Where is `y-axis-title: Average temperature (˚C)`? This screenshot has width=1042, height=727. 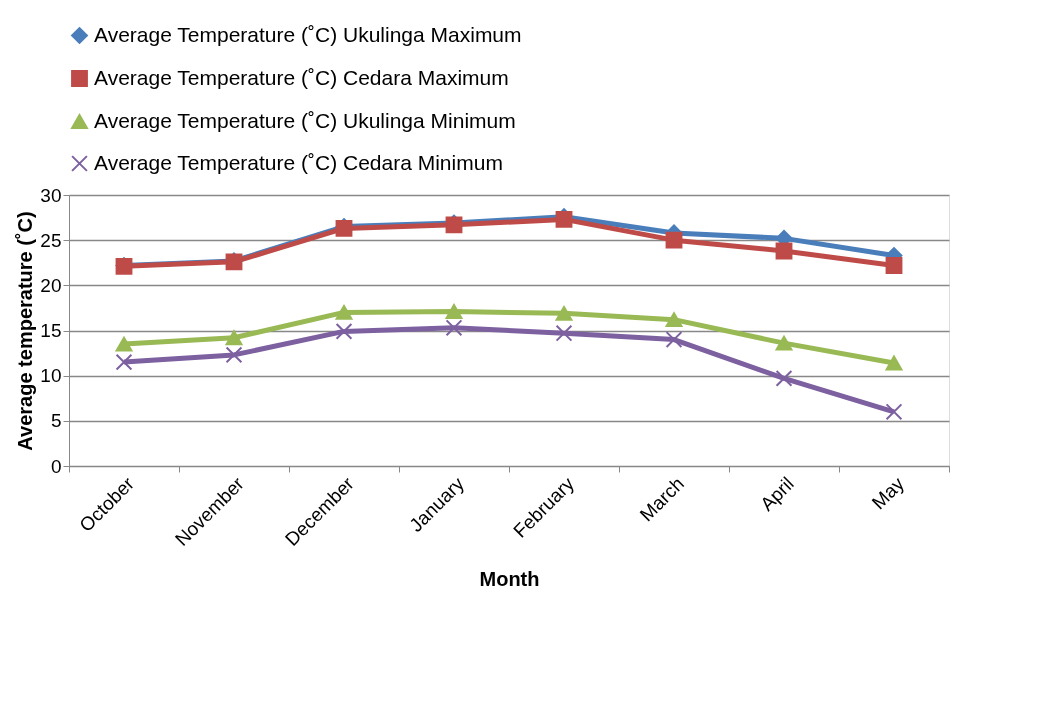
y-axis-title: Average temperature (˚C) is located at coordinates (25, 331).